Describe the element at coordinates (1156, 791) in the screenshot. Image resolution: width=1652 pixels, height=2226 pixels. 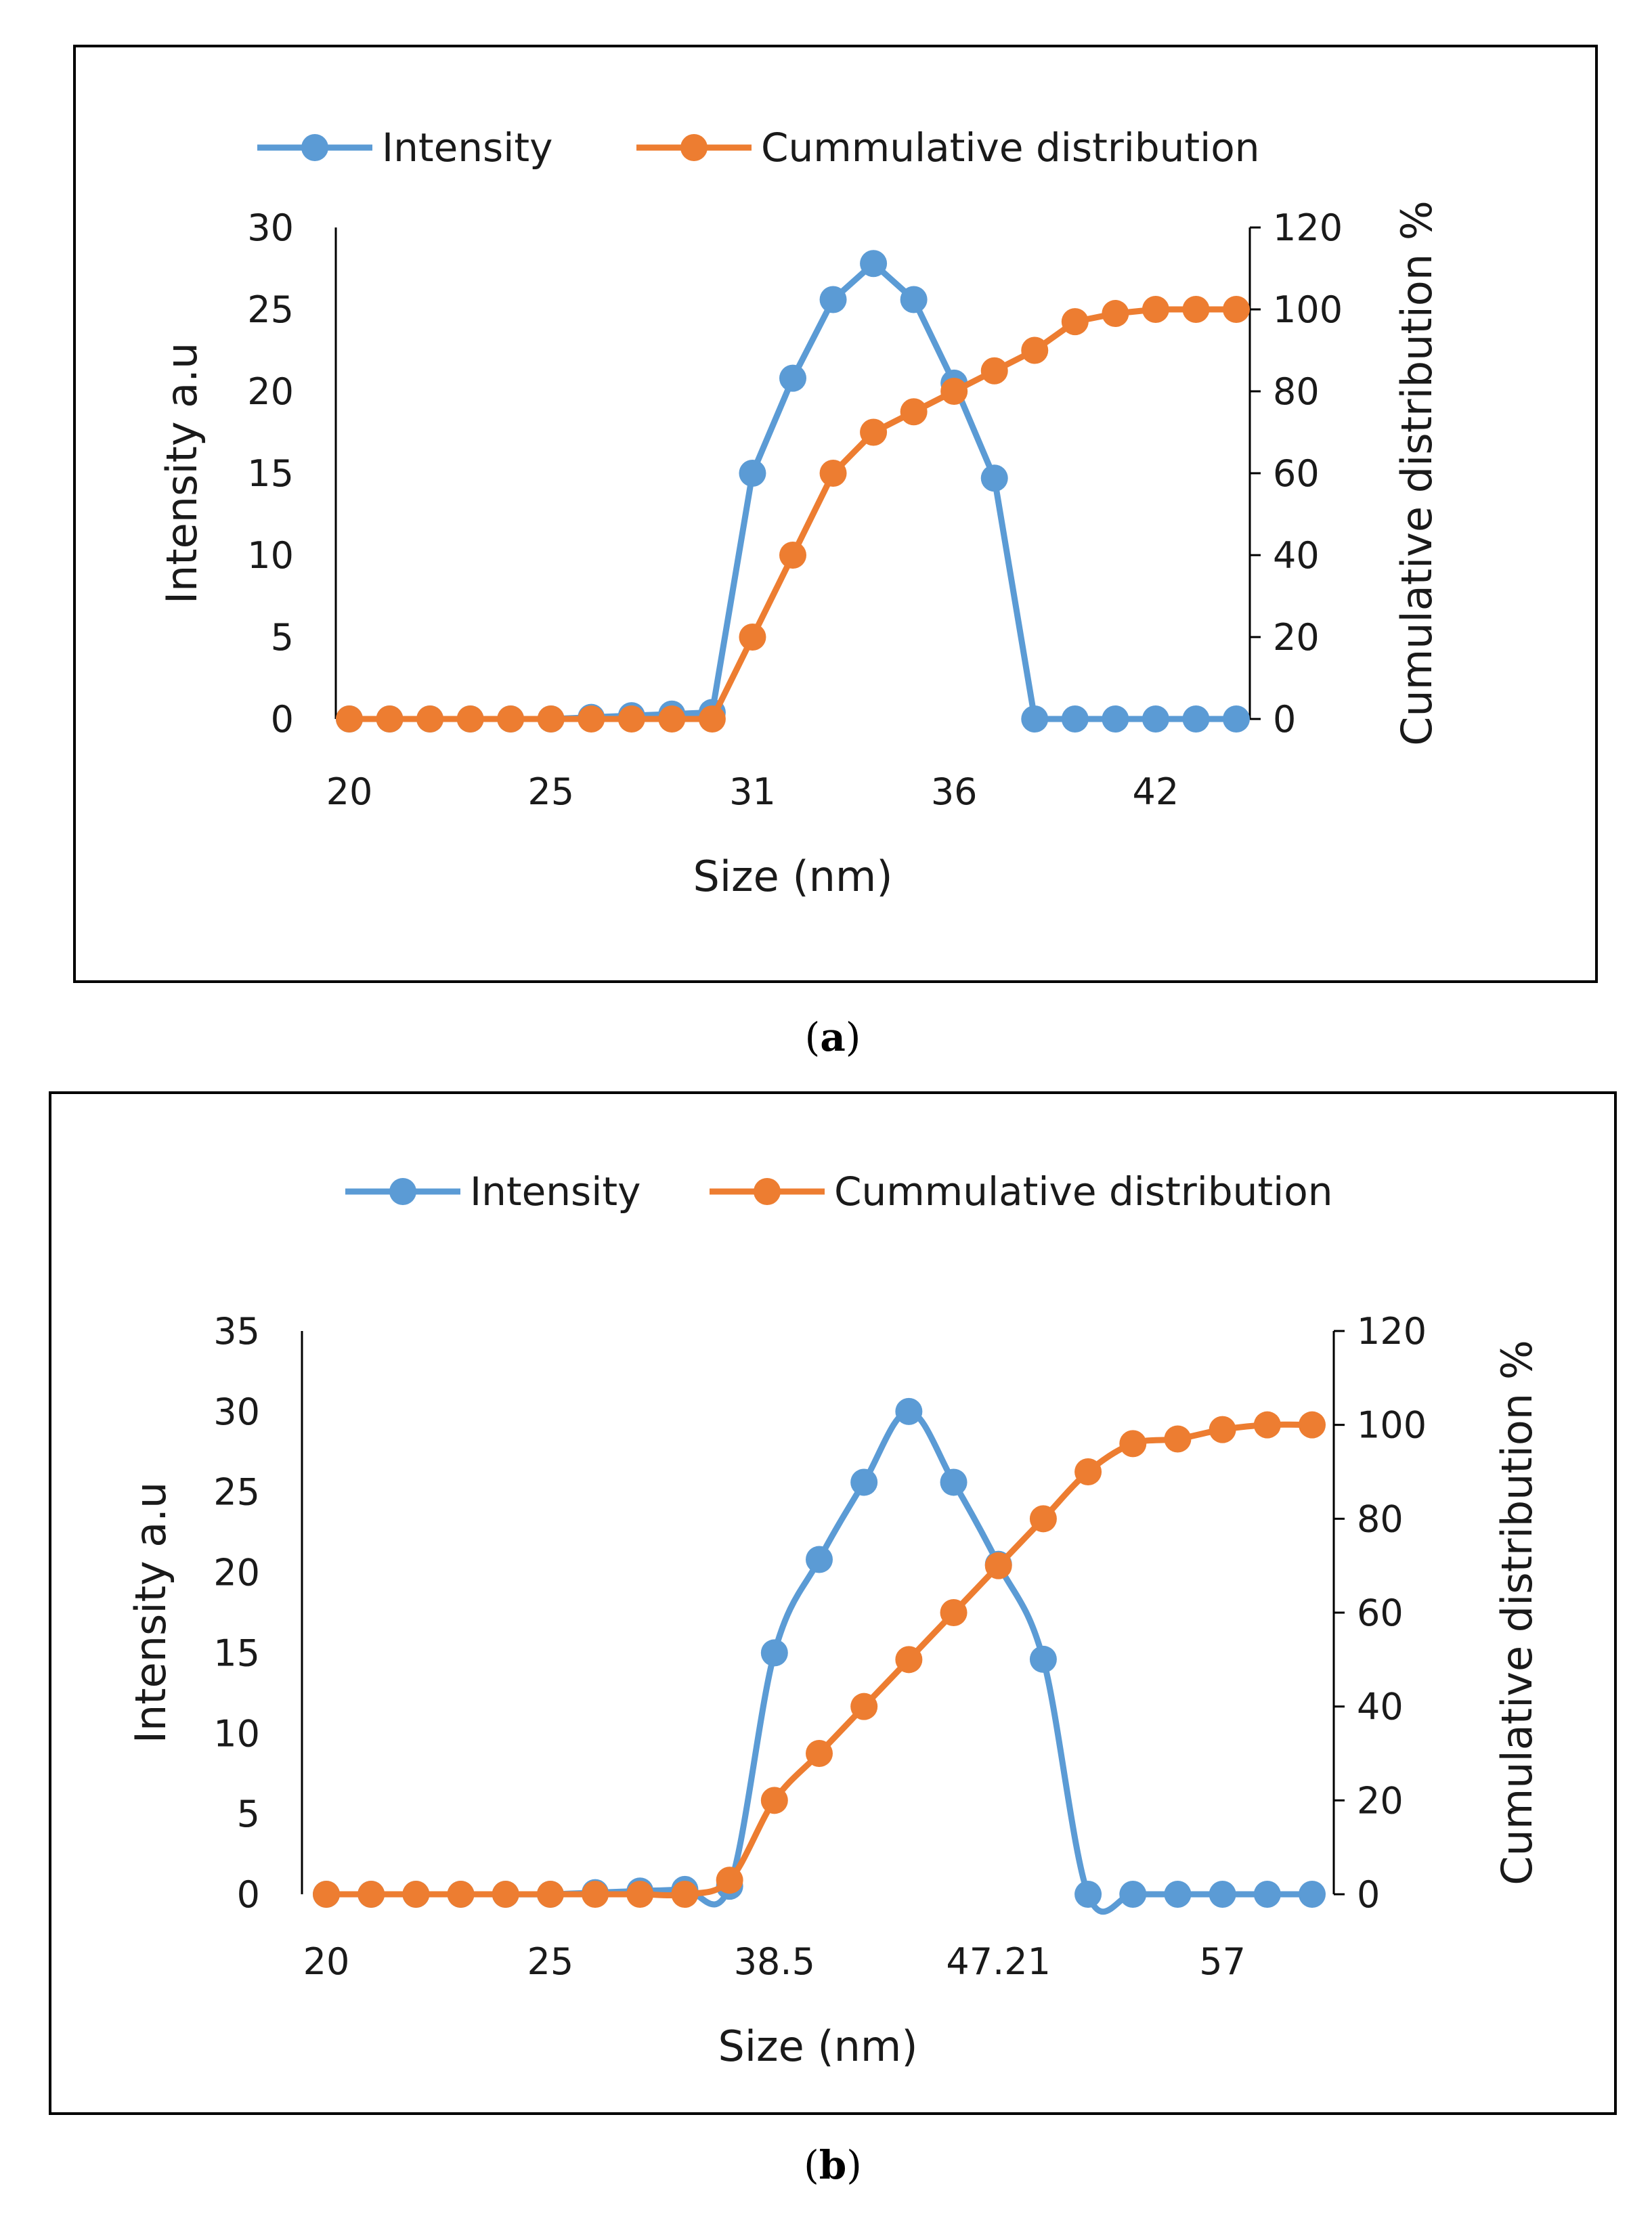
I see `x-tick-label: 42` at that location.